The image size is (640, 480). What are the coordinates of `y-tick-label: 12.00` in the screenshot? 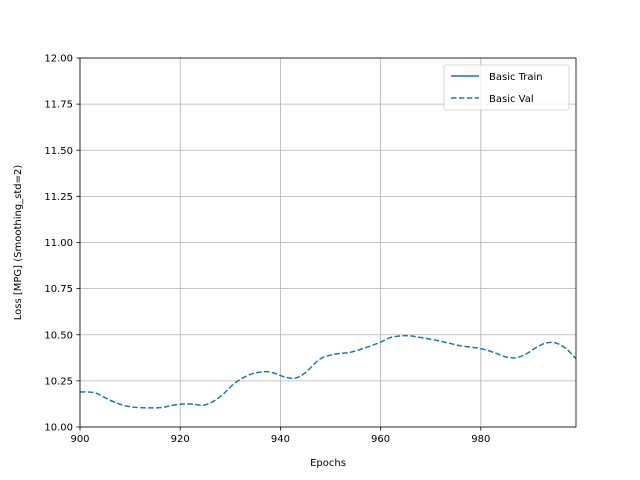 It's located at (58, 59).